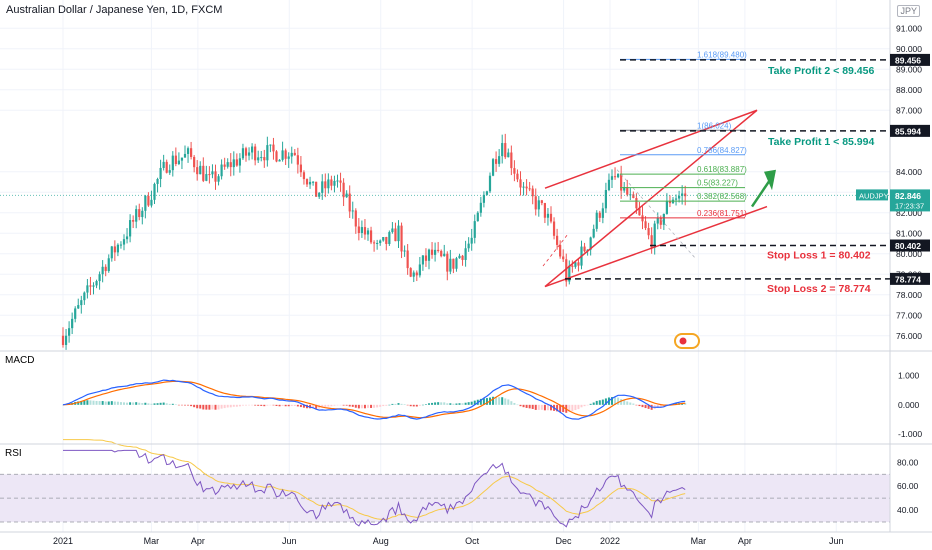 This screenshot has width=932, height=550. I want to click on price-tick-label: 88.000, so click(909, 90).